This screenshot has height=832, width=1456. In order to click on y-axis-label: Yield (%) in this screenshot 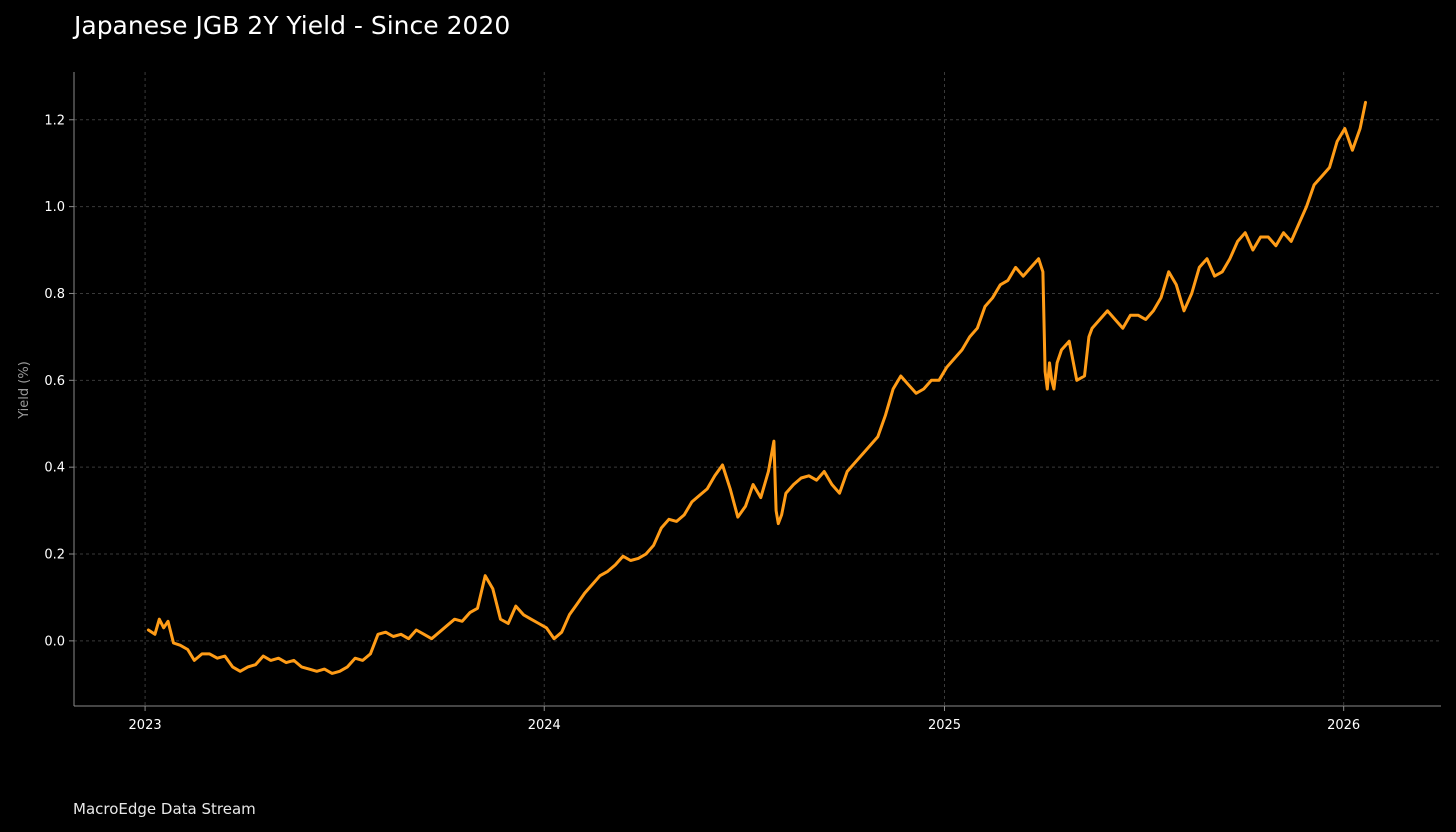, I will do `click(24, 390)`.